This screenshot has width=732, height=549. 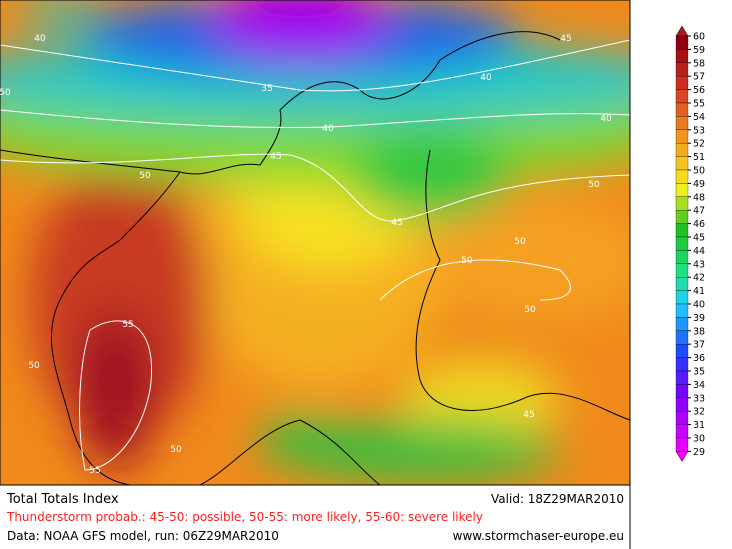 What do you see at coordinates (699, 425) in the screenshot?
I see `colorbar-label: 31` at bounding box center [699, 425].